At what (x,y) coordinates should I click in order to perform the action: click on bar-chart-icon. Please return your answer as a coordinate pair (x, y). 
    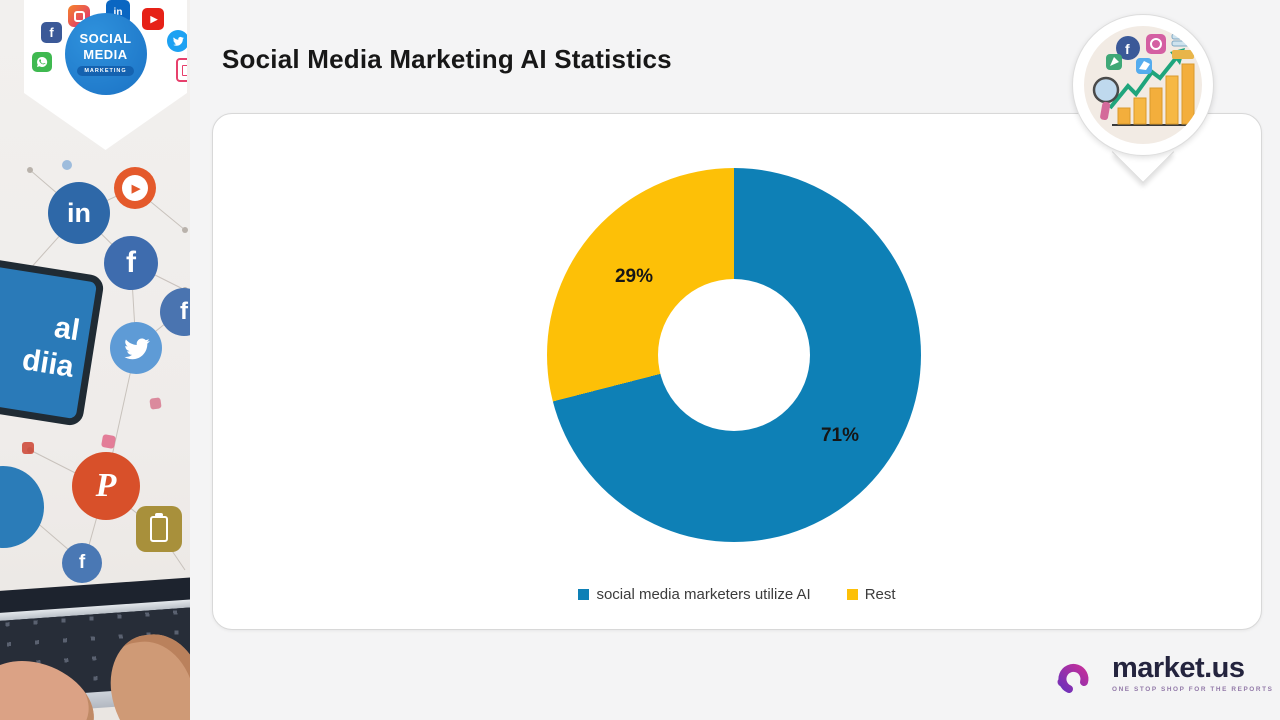
    Looking at the image, I should click on (1156, 94).